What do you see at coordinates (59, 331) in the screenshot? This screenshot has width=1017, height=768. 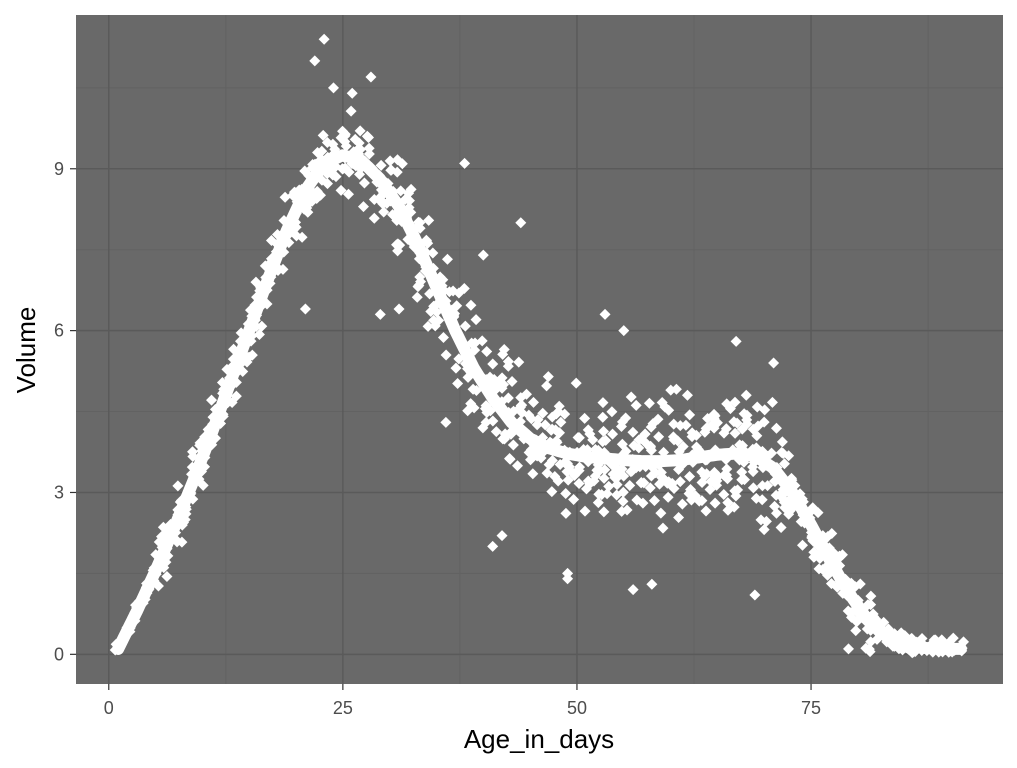 I see `y-tick-label: 6` at bounding box center [59, 331].